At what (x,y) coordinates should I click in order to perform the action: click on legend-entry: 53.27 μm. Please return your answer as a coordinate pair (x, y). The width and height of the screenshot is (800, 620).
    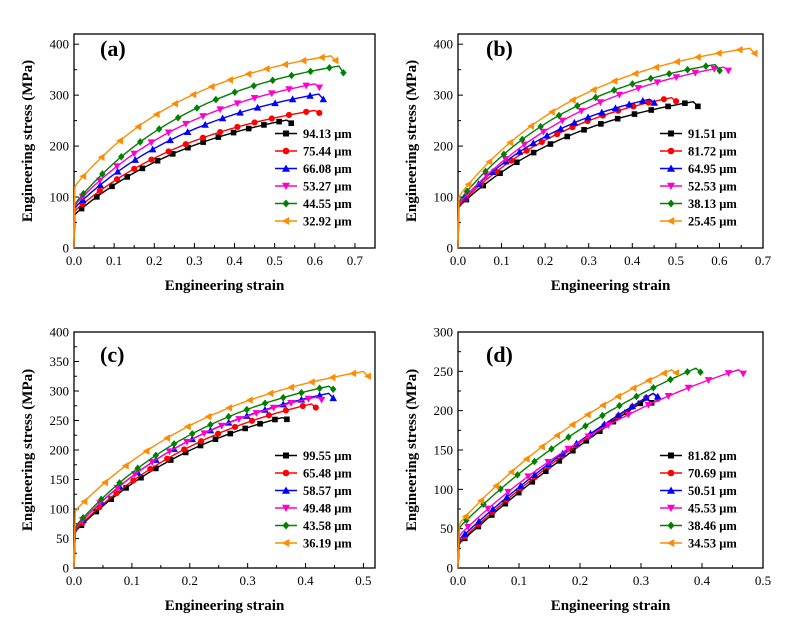
    Looking at the image, I should click on (327, 187).